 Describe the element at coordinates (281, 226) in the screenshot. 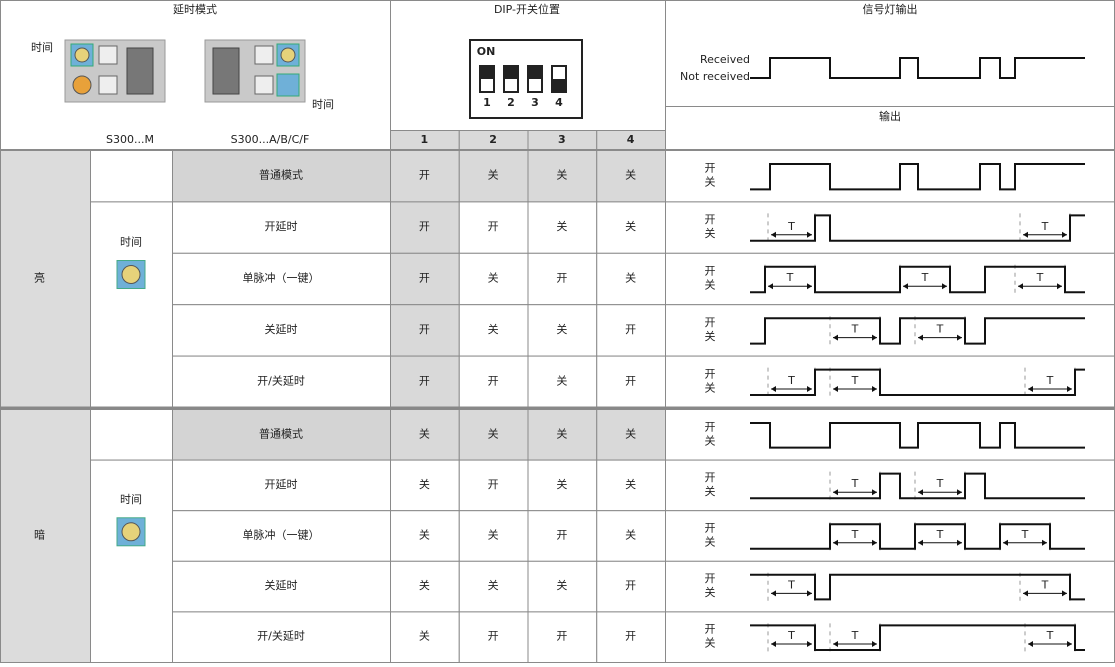

I see `mode-name: 开延时` at that location.